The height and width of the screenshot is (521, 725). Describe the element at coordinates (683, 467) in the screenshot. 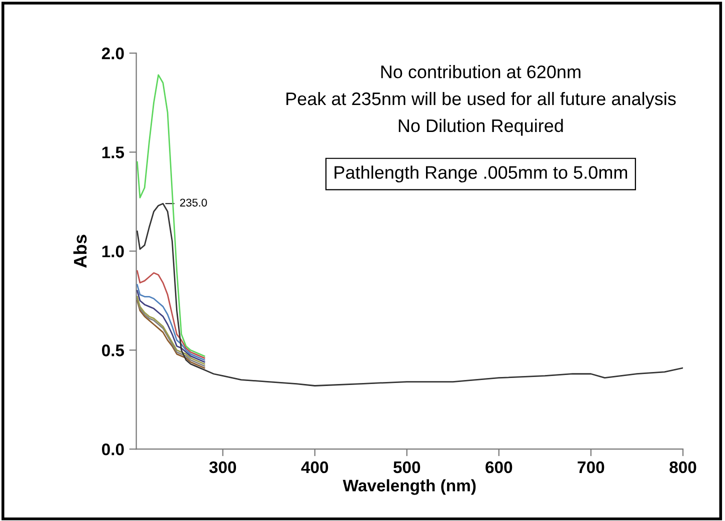

I see `x-tick-label: 800` at that location.